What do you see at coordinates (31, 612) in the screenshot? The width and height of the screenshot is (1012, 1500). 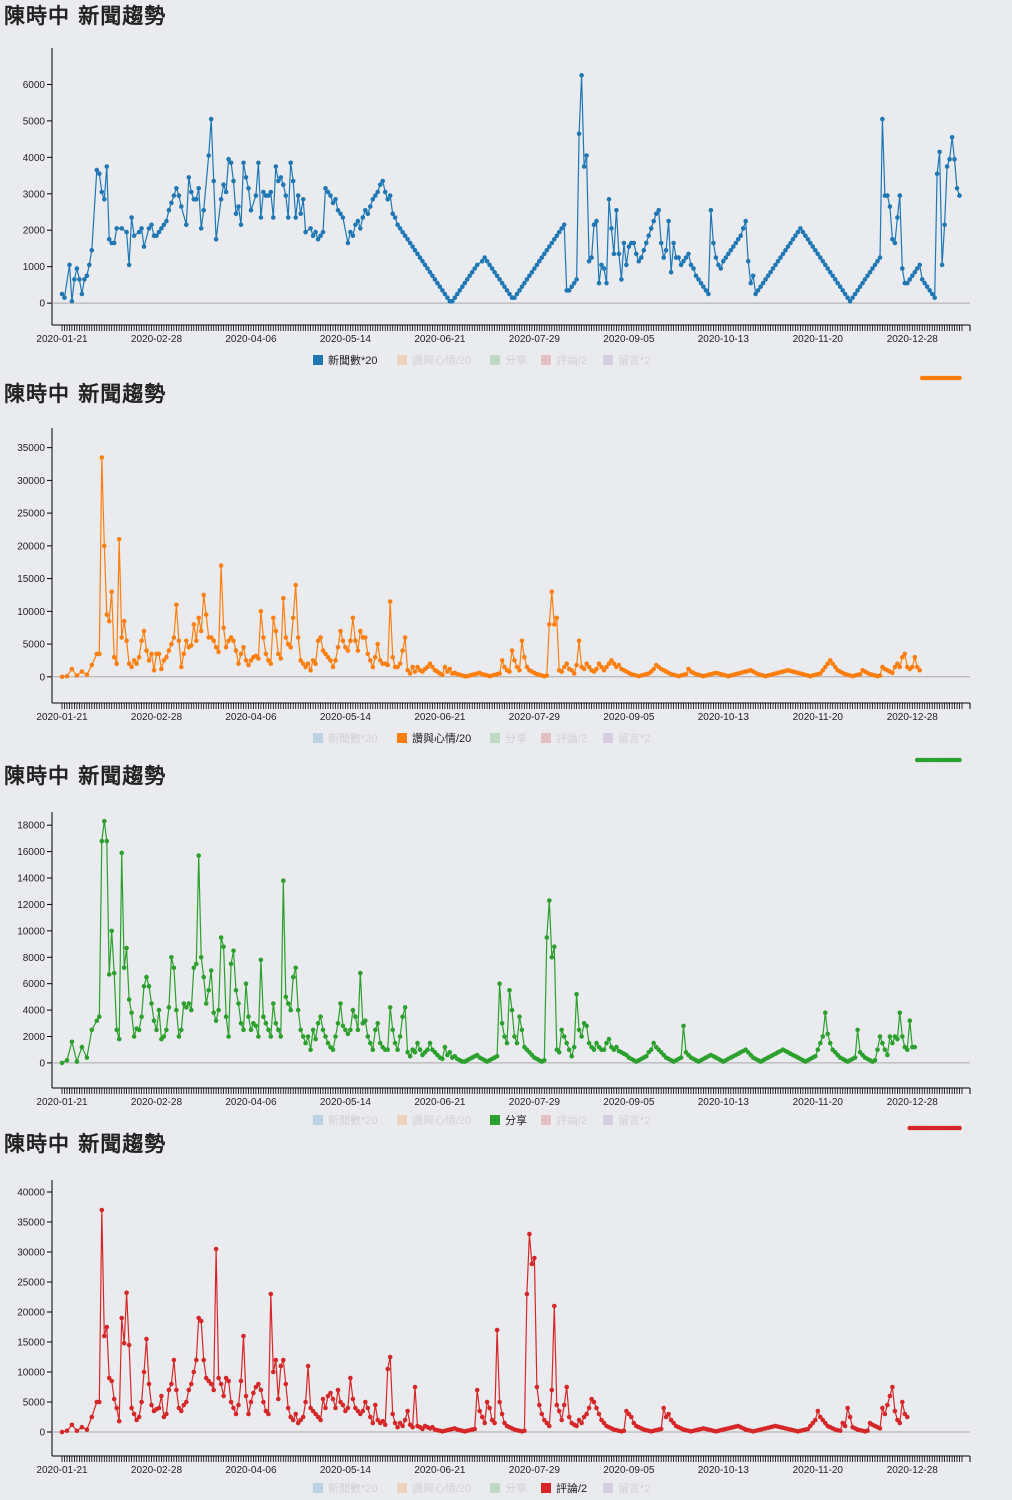 I see `y-tick-label: 10000` at bounding box center [31, 612].